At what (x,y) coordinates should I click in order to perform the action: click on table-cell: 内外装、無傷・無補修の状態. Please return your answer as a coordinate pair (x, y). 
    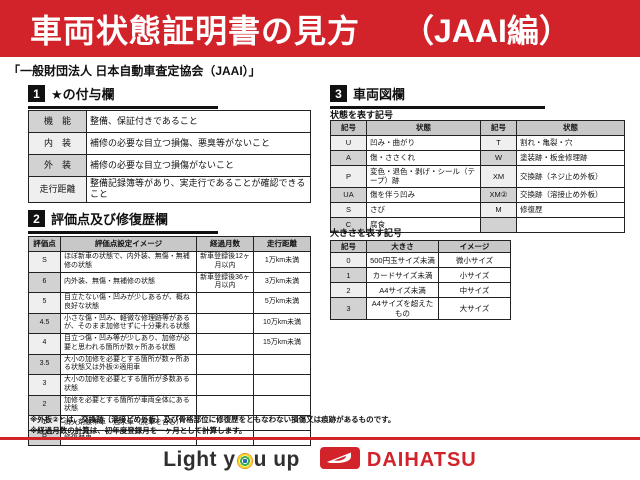
    Looking at the image, I should click on (128, 282).